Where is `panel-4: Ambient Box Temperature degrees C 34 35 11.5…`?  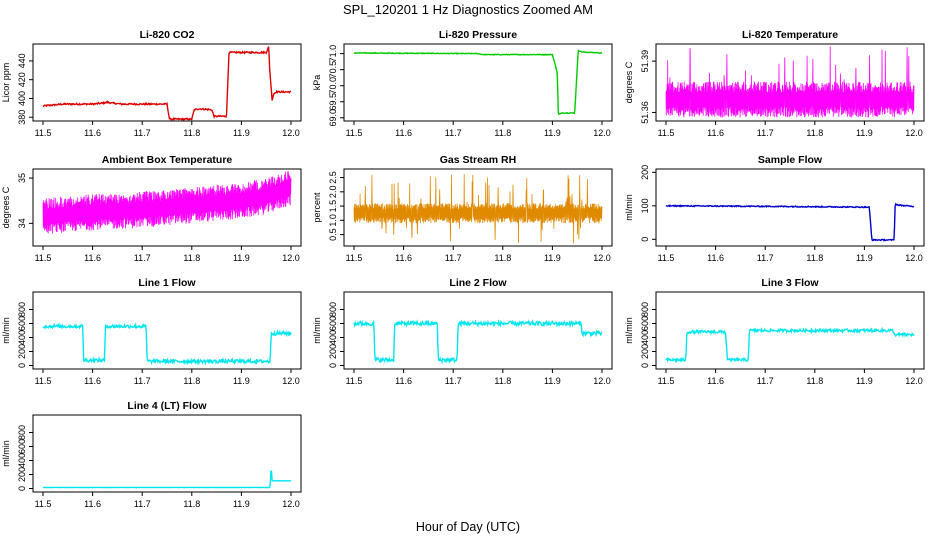
panel-4: Ambient Box Temperature degrees C 34 35 11.5… is located at coordinates (151, 208).